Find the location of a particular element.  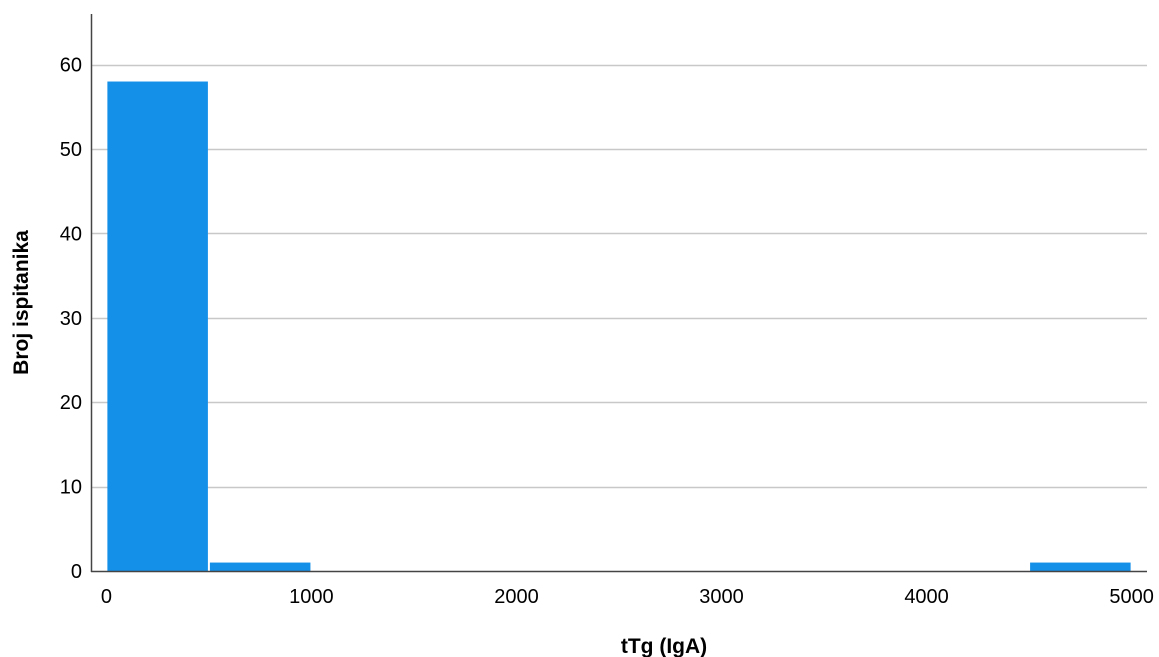

x-tick-label: 0 is located at coordinates (106, 597).